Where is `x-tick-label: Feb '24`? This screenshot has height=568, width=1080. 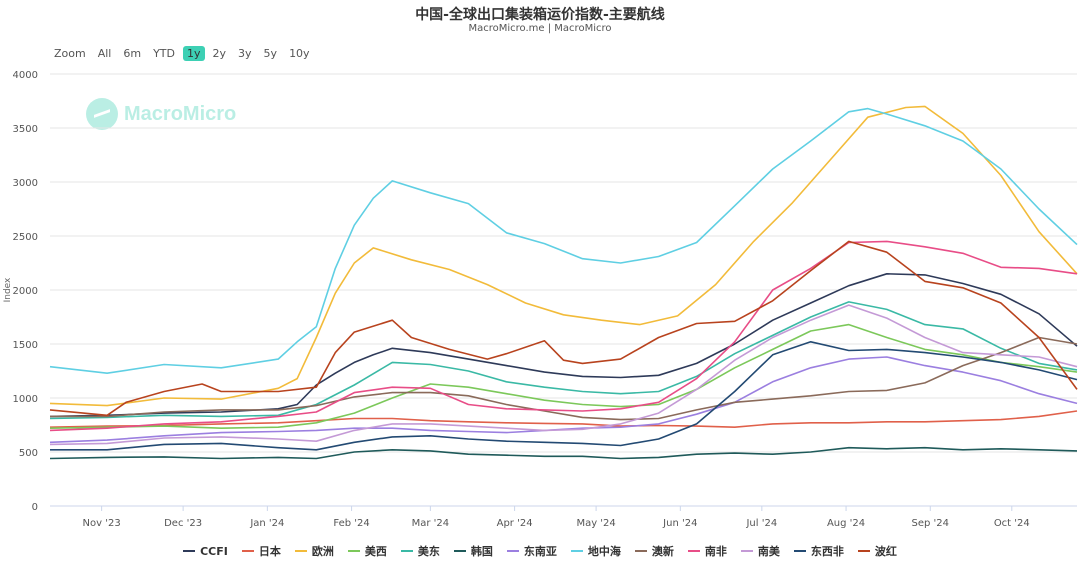
x-tick-label: Feb '24 is located at coordinates (351, 523).